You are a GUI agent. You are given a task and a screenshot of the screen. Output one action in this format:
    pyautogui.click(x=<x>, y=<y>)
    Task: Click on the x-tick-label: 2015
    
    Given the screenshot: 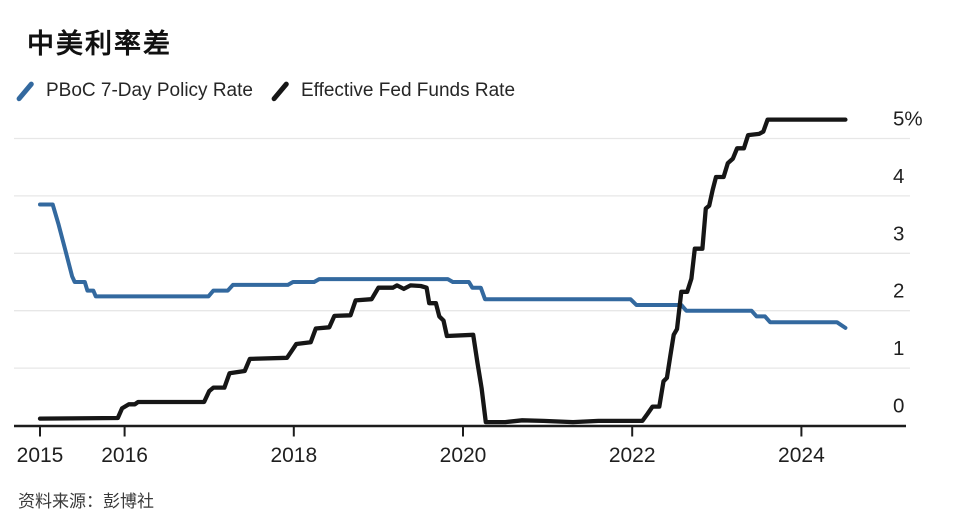 What is the action you would take?
    pyautogui.click(x=40, y=455)
    